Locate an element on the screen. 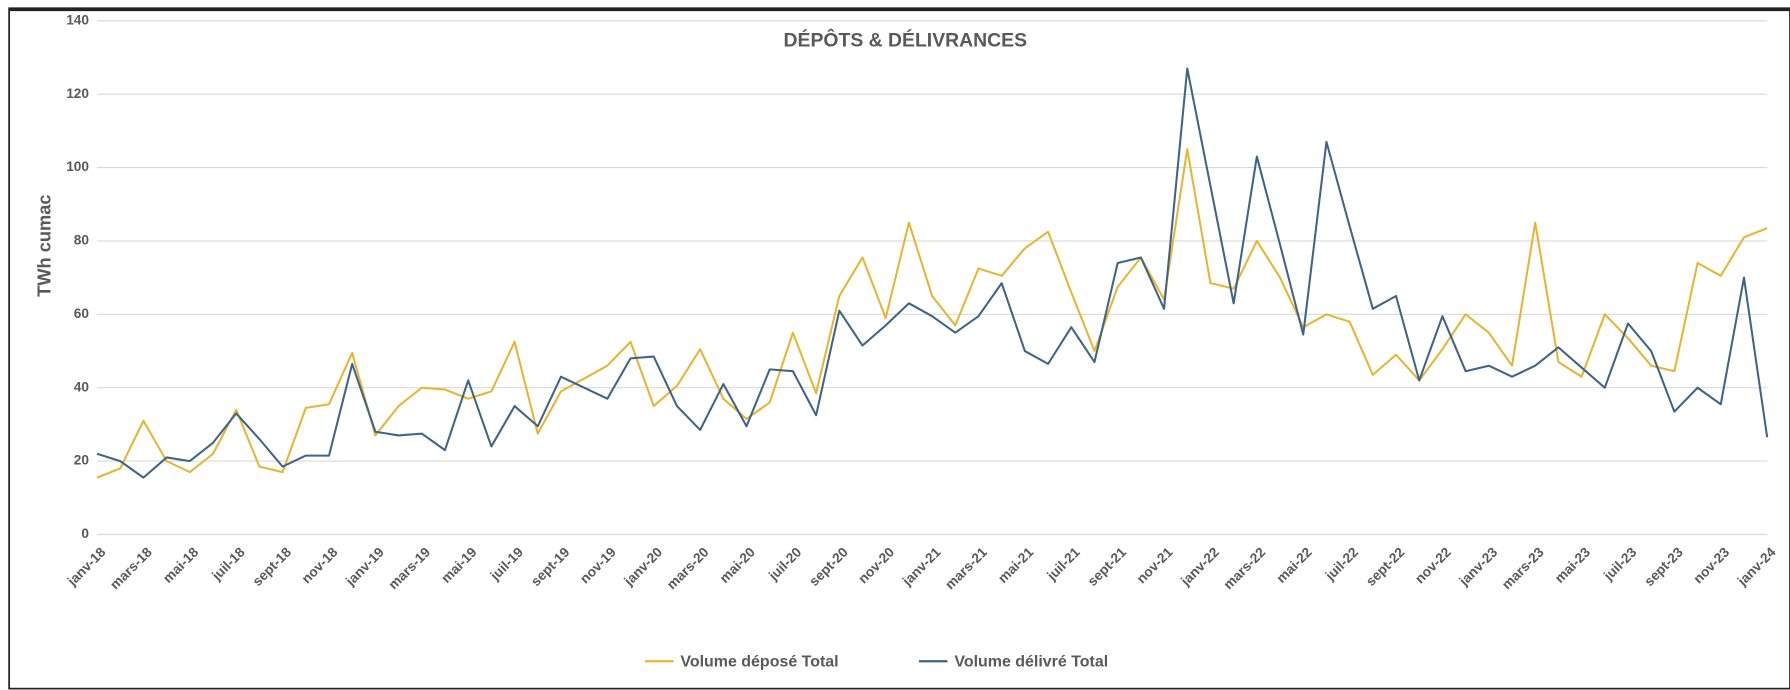  y-tick-label: 80 is located at coordinates (82, 240).